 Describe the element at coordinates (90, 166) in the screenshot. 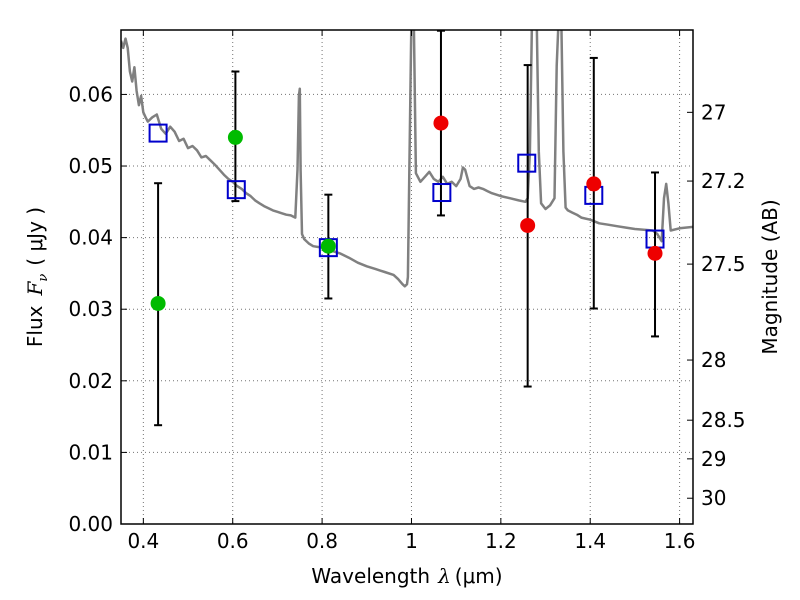

I see `y-tick-label: 0.05` at that location.